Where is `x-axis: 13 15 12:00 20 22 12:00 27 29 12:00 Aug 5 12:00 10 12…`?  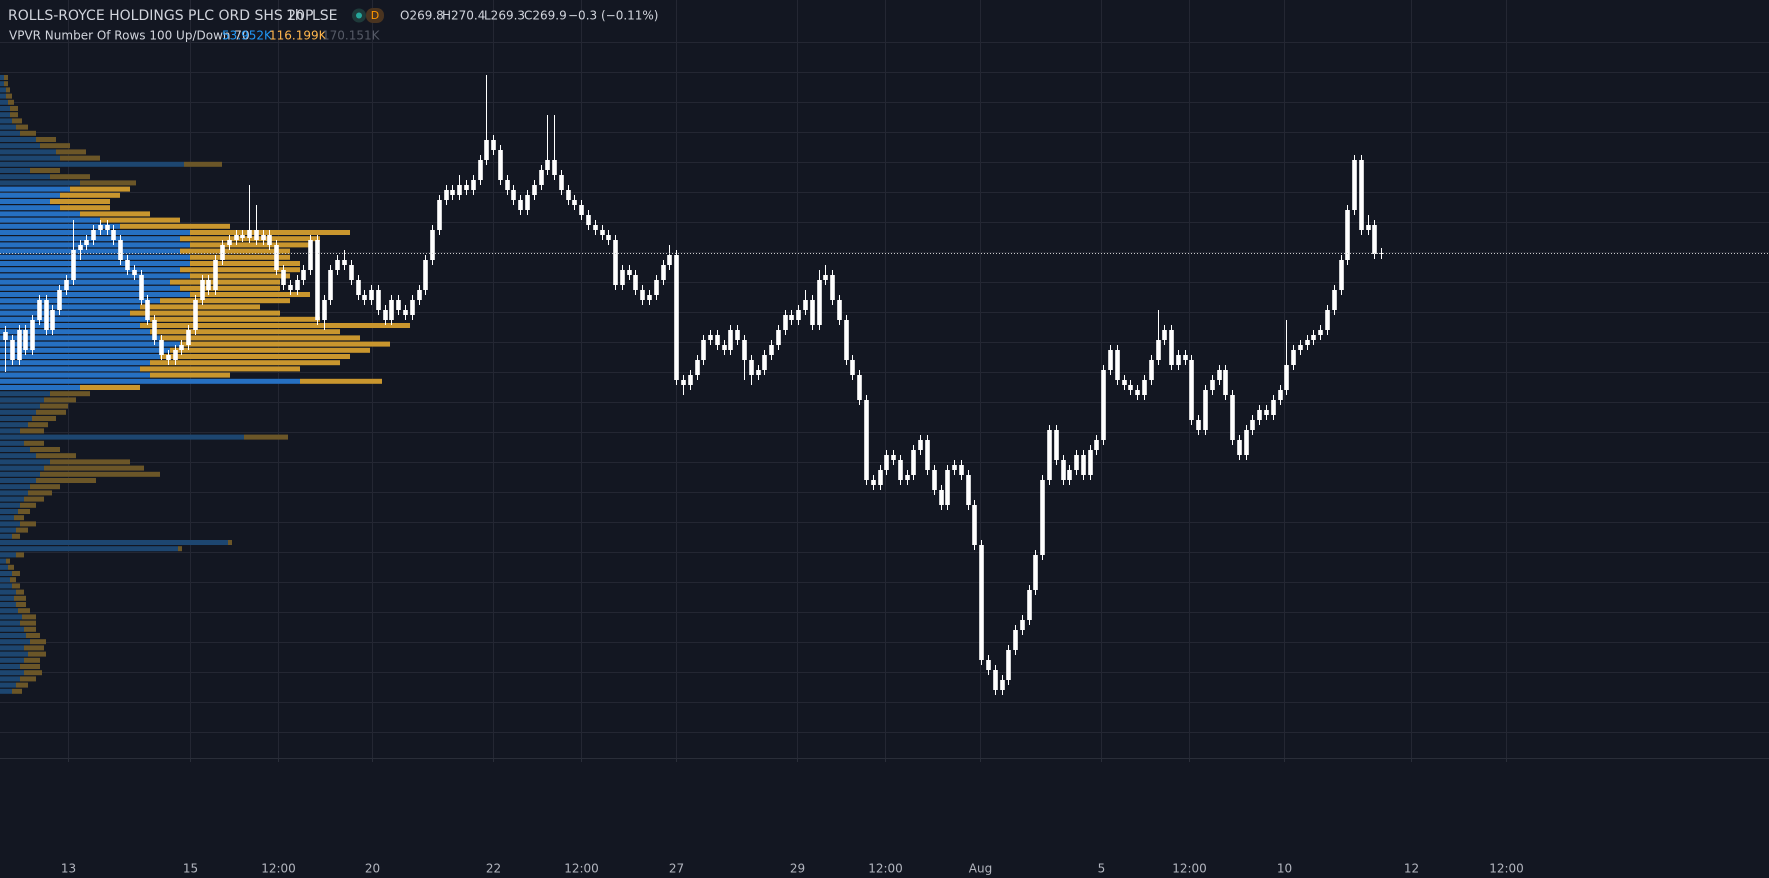
x-axis: 13 15 12:00 20 22 12:00 27 29 12:00 Aug 5 12:00 10 12… is located at coordinates (792, 817).